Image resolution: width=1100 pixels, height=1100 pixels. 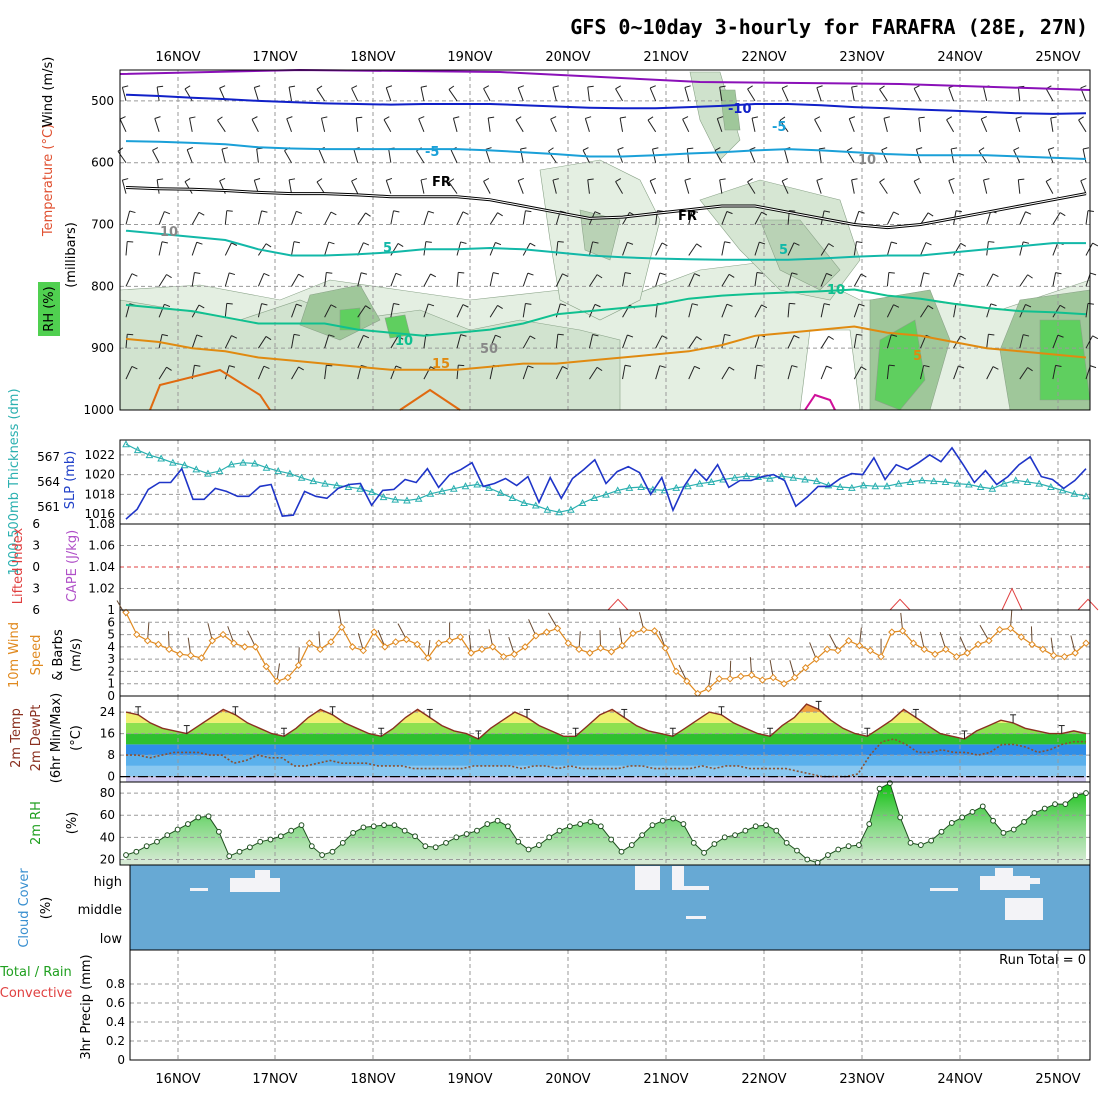 What do you see at coordinates (36, 823) in the screenshot?
I see `label-2m-rh: 2m RH` at bounding box center [36, 823].